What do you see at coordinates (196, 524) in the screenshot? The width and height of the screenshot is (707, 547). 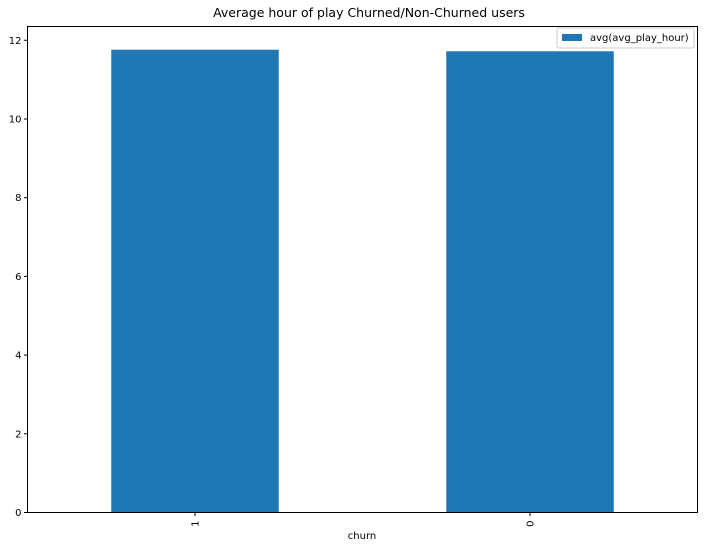 I see `x-tick-label: 1` at bounding box center [196, 524].